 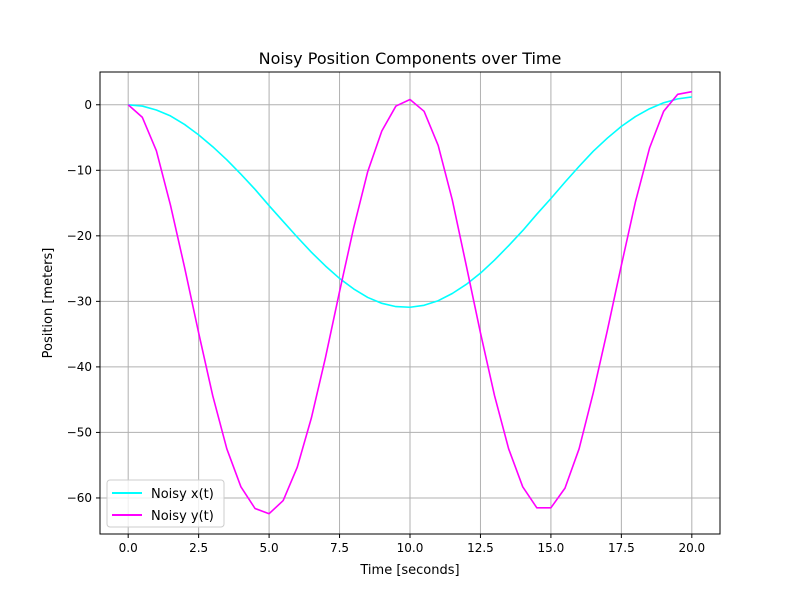 What do you see at coordinates (269, 548) in the screenshot?
I see `x-tick-label: 5.0` at bounding box center [269, 548].